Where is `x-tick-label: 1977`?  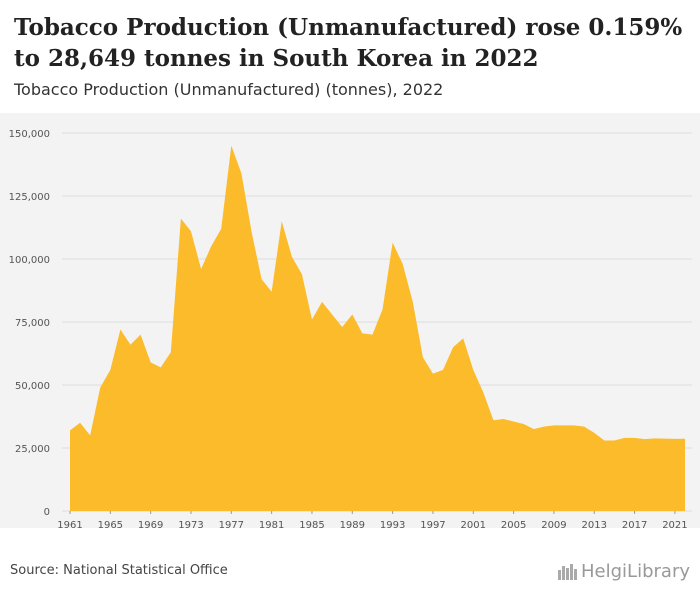
x-tick-label: 1977 is located at coordinates (231, 525).